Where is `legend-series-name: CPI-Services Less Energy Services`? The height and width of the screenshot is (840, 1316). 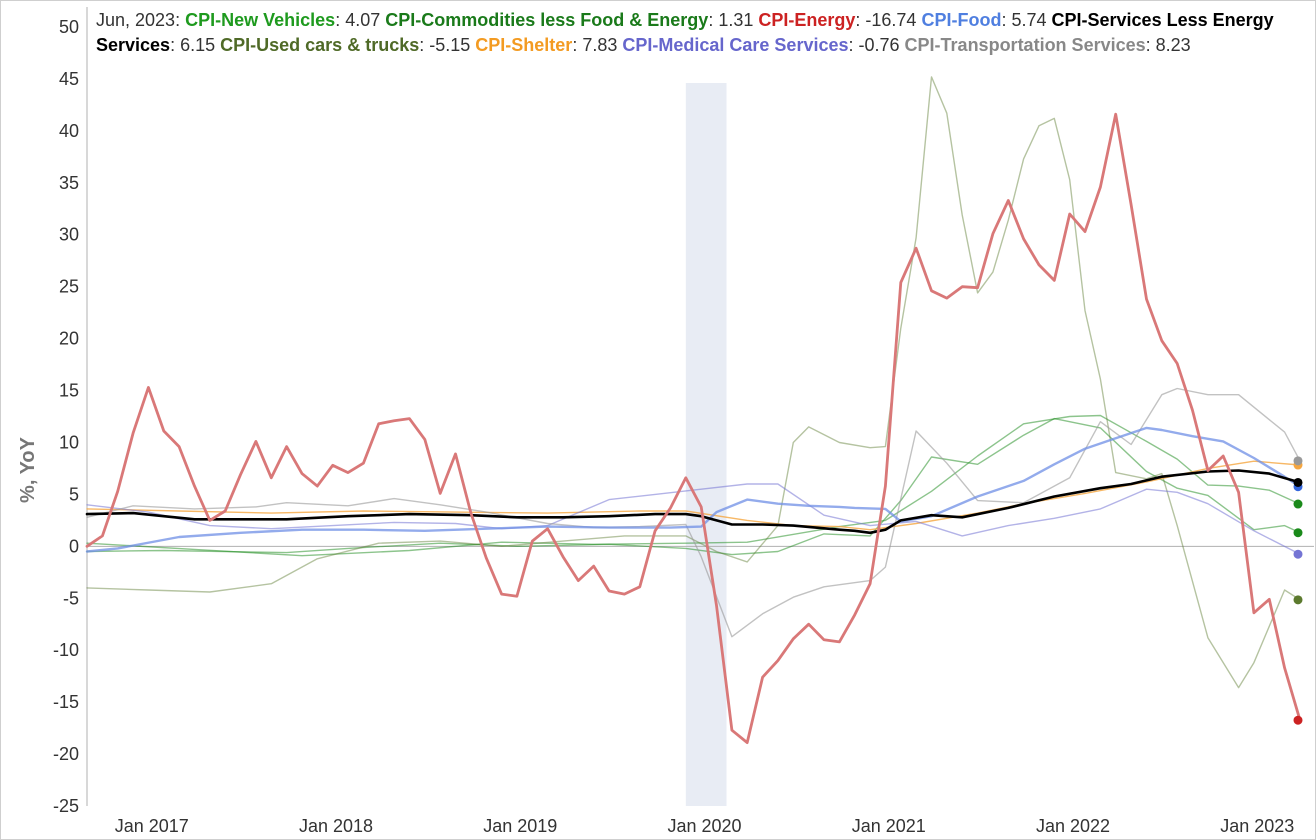
legend-series-name: CPI-Services Less Energy Services is located at coordinates (685, 32).